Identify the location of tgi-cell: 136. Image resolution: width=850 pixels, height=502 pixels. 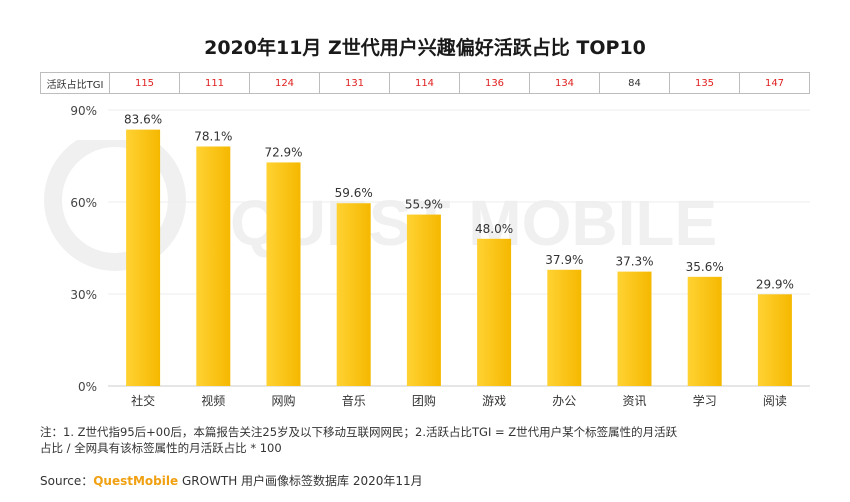
(495, 83).